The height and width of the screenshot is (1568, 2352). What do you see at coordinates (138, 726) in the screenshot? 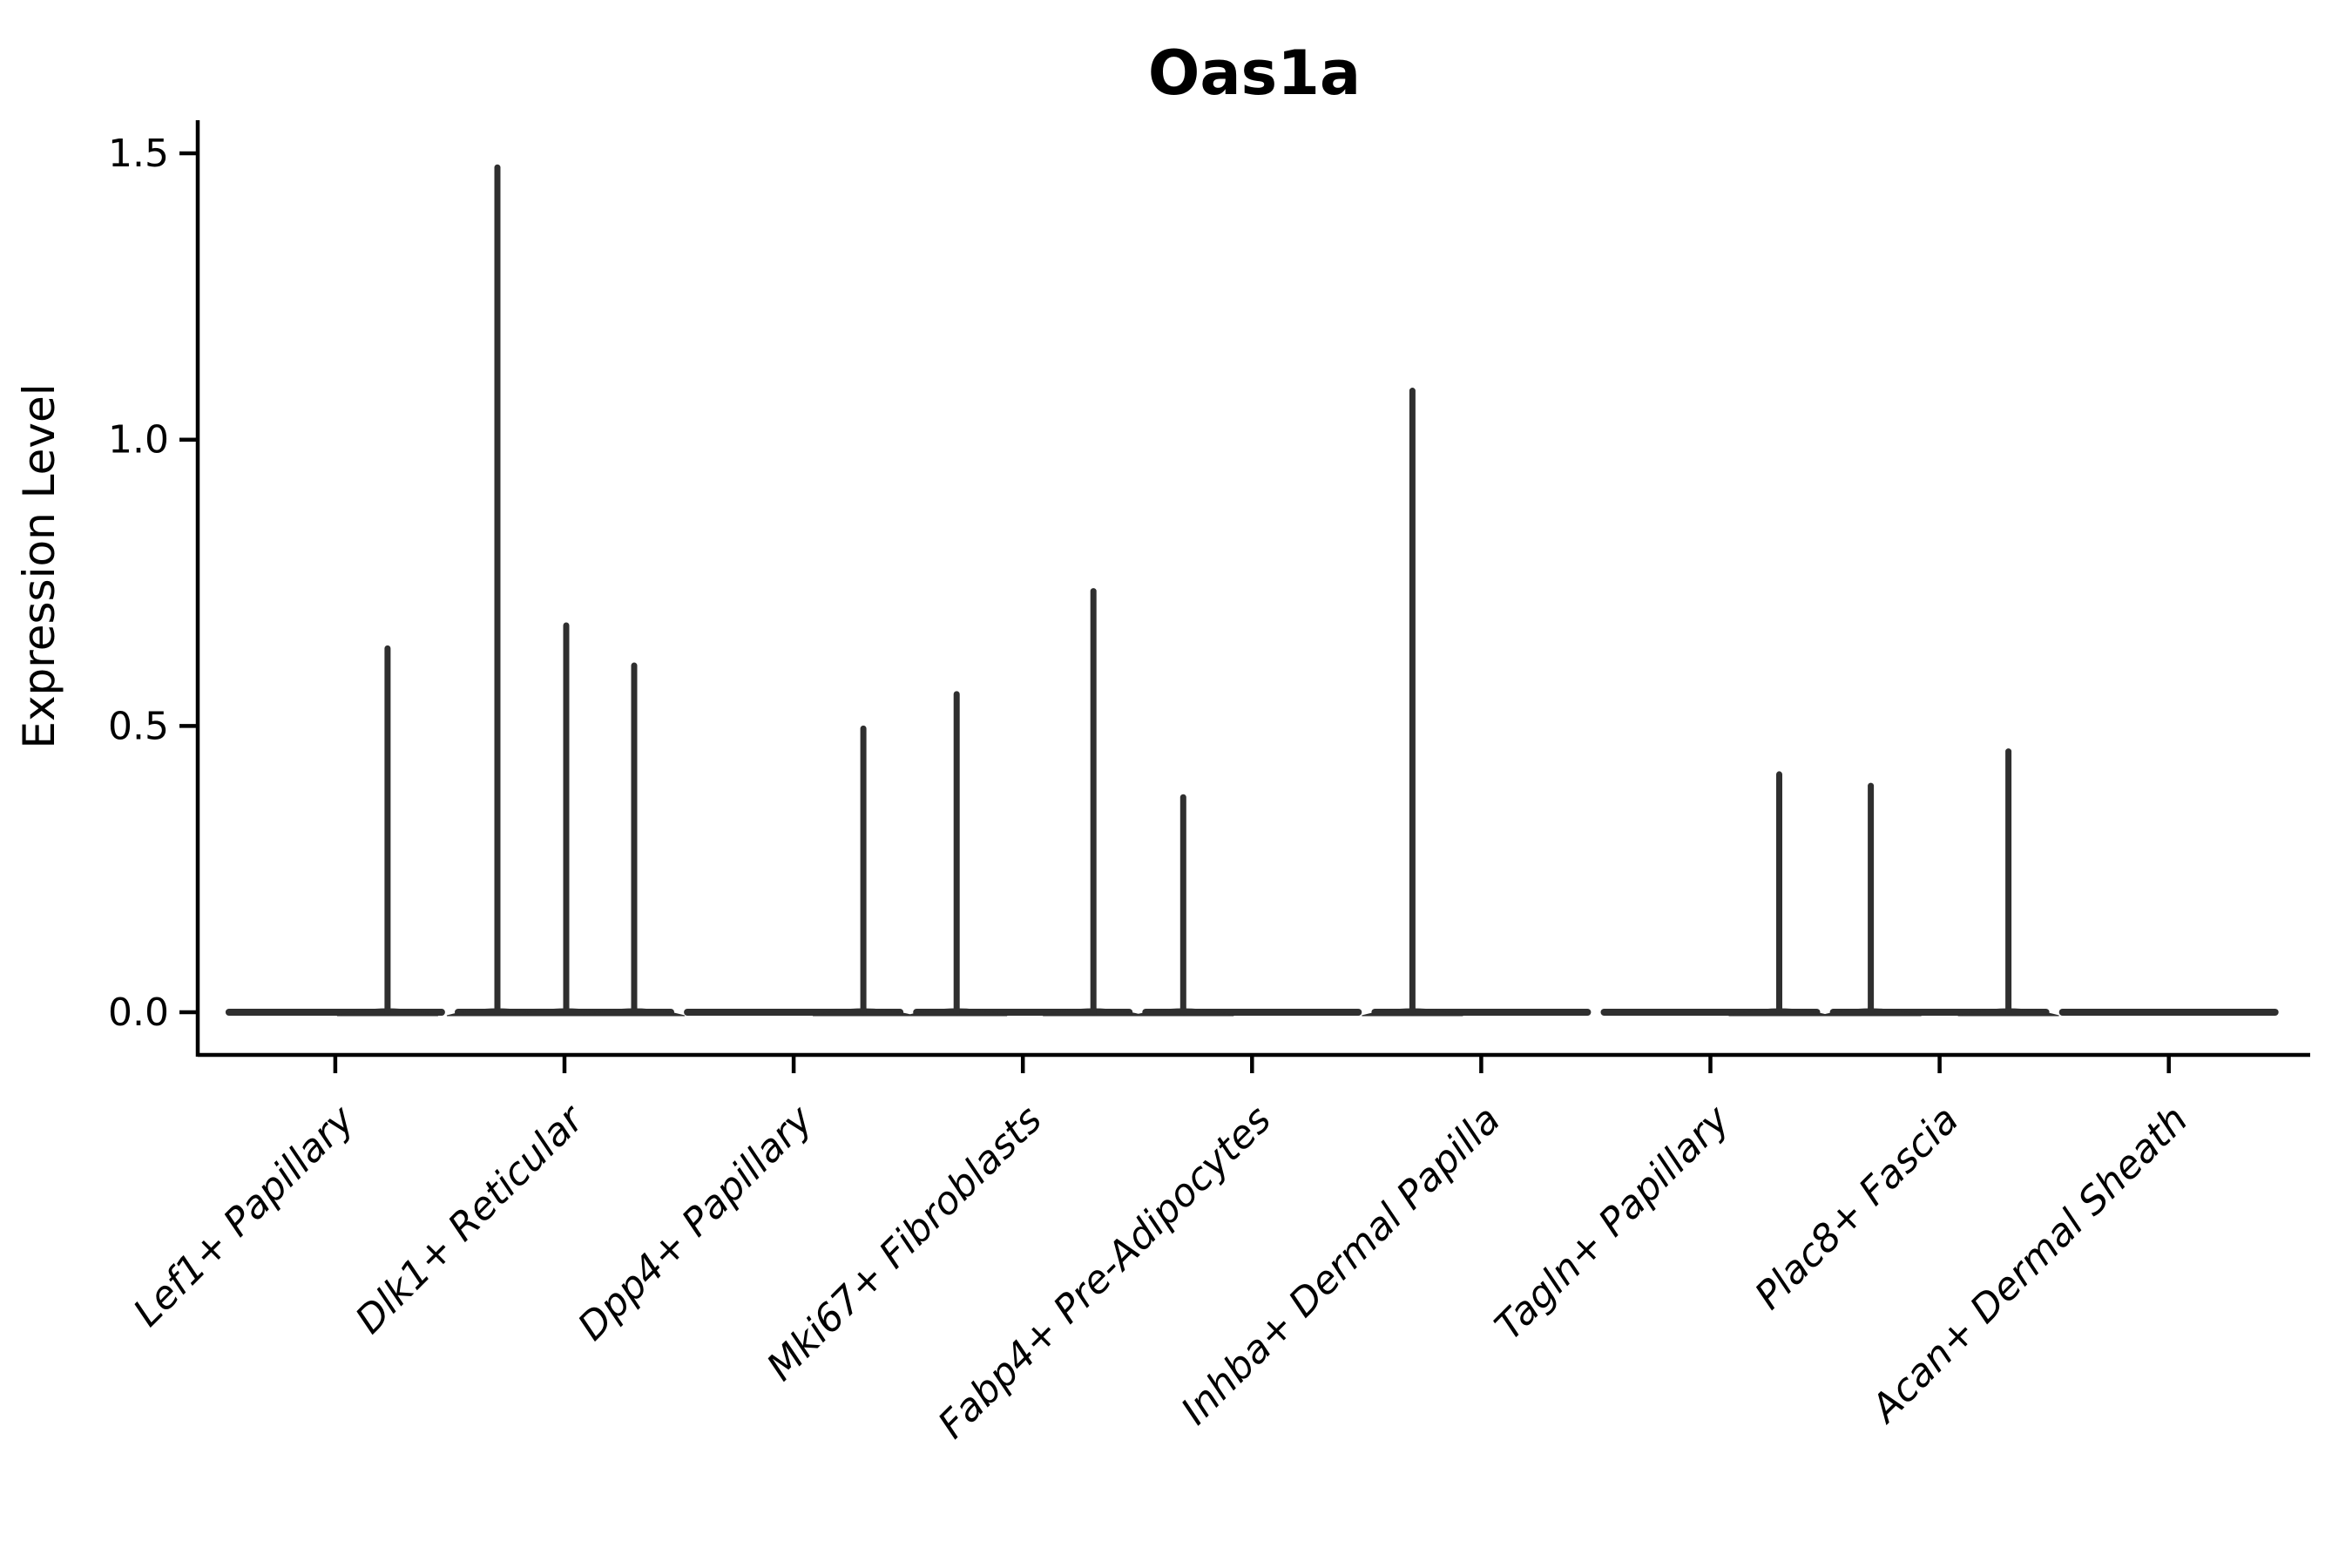
I see `y-tick-label: 0.5` at bounding box center [138, 726].